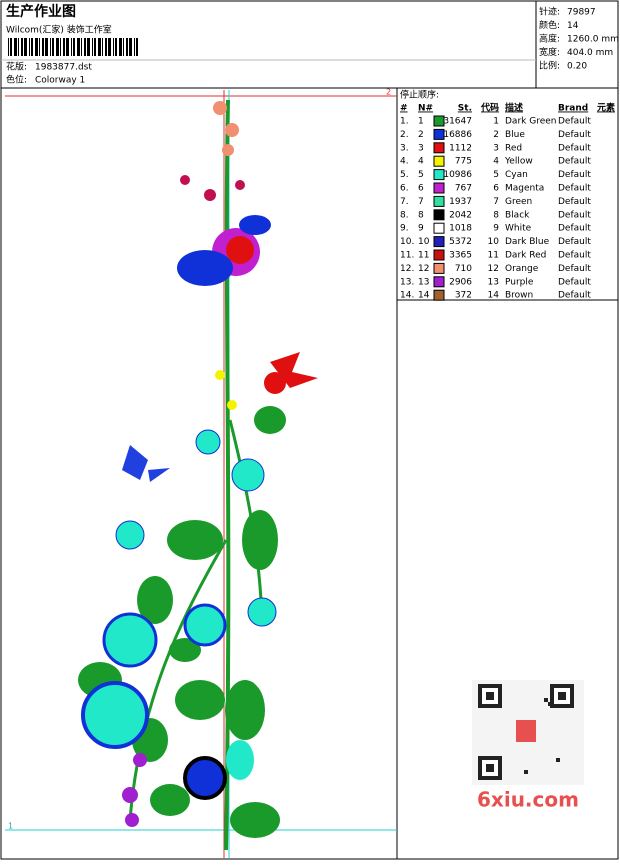  Describe the element at coordinates (407, 256) in the screenshot. I see `order: 11.` at that location.